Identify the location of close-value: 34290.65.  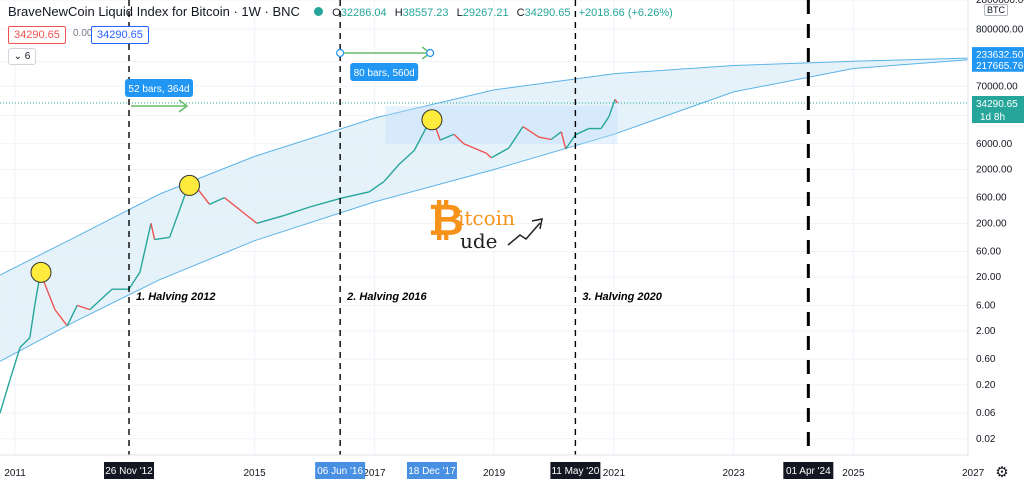
(547, 13).